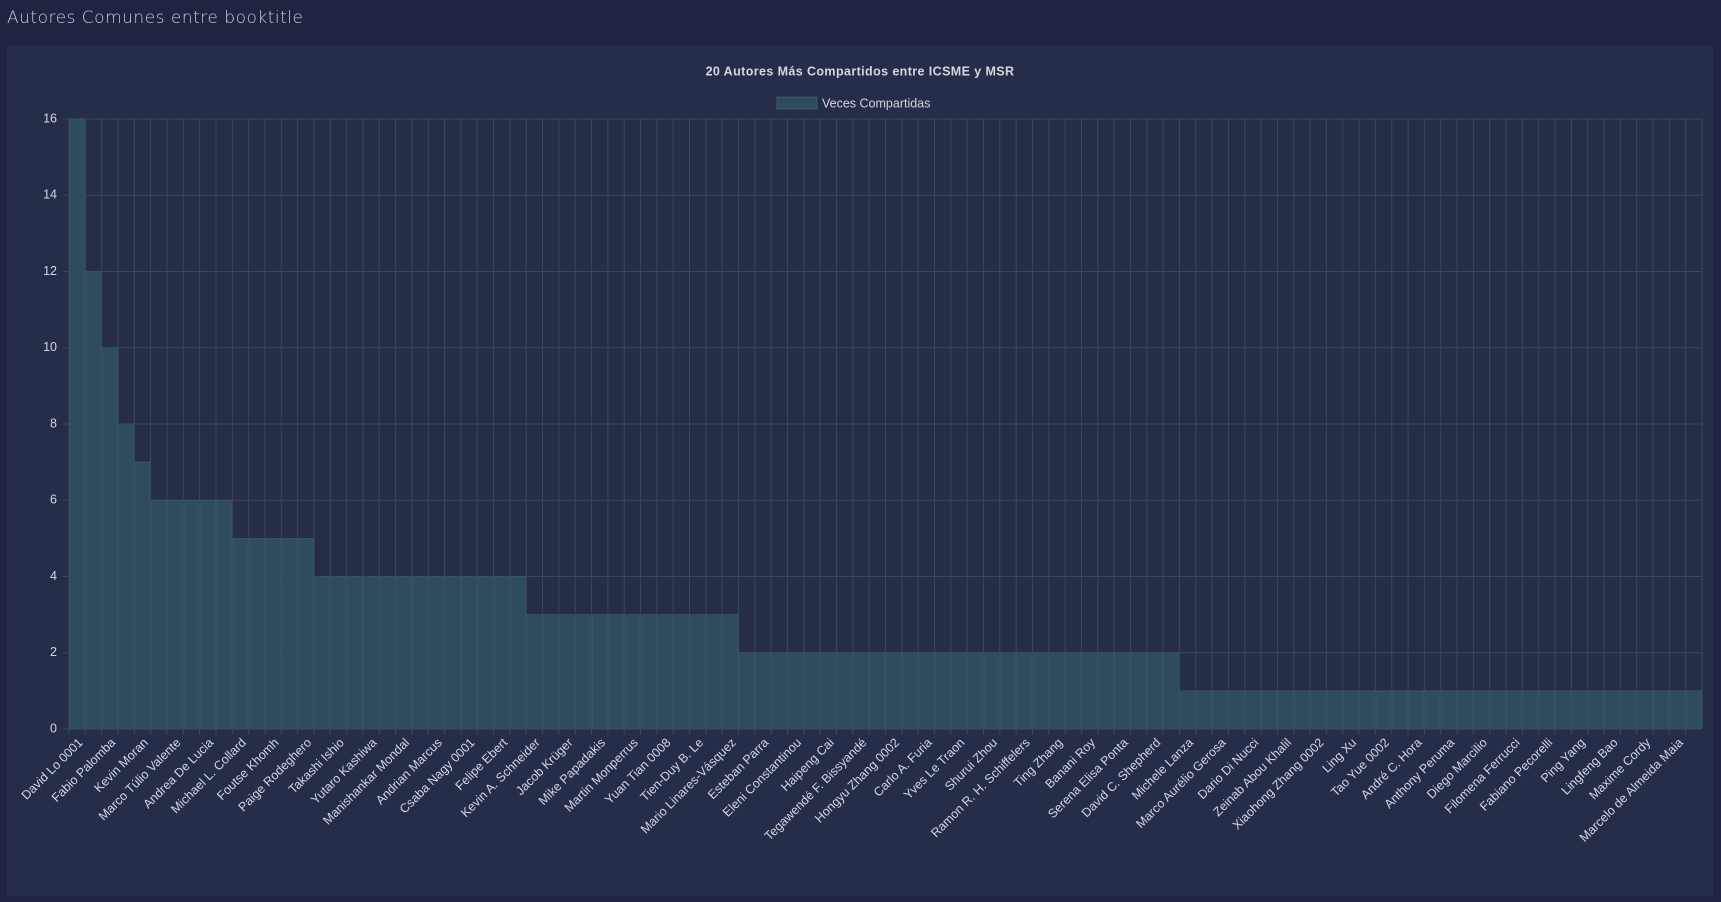 Image resolution: width=1721 pixels, height=902 pixels. Describe the element at coordinates (155, 18) in the screenshot. I see `page-header: Autores Comunes entre booktitle` at that location.